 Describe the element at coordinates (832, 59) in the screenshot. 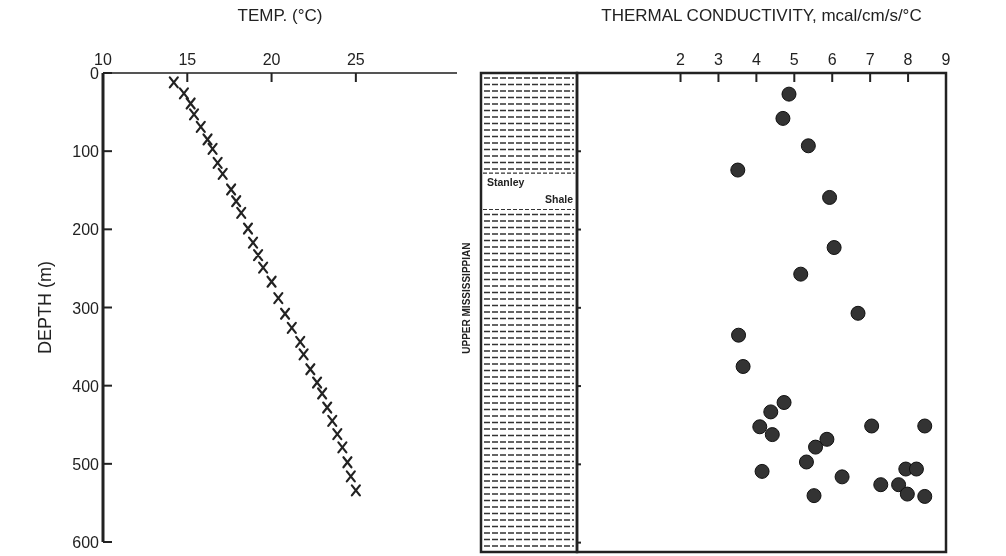

I see `x-tick-label: 6` at that location.